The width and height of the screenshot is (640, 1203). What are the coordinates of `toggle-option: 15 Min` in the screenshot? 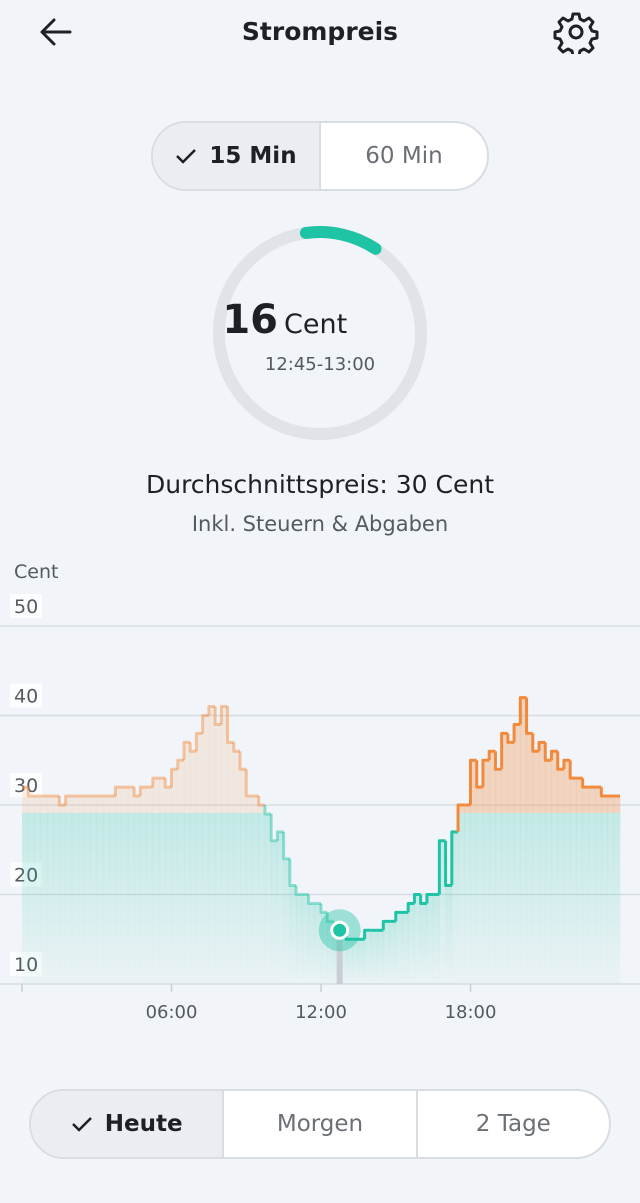 It's located at (236, 156).